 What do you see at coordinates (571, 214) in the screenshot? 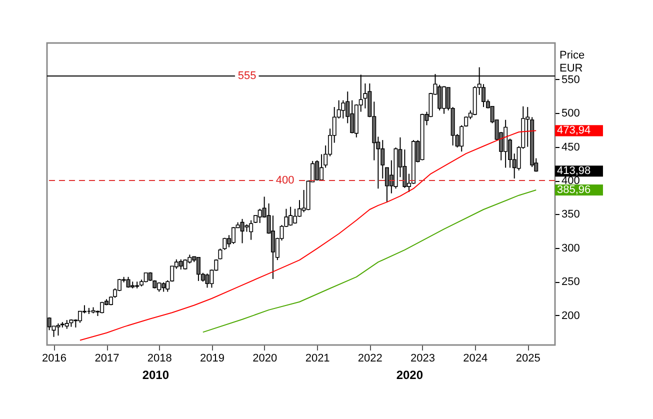
I see `y-tick-label: 350` at bounding box center [571, 214].